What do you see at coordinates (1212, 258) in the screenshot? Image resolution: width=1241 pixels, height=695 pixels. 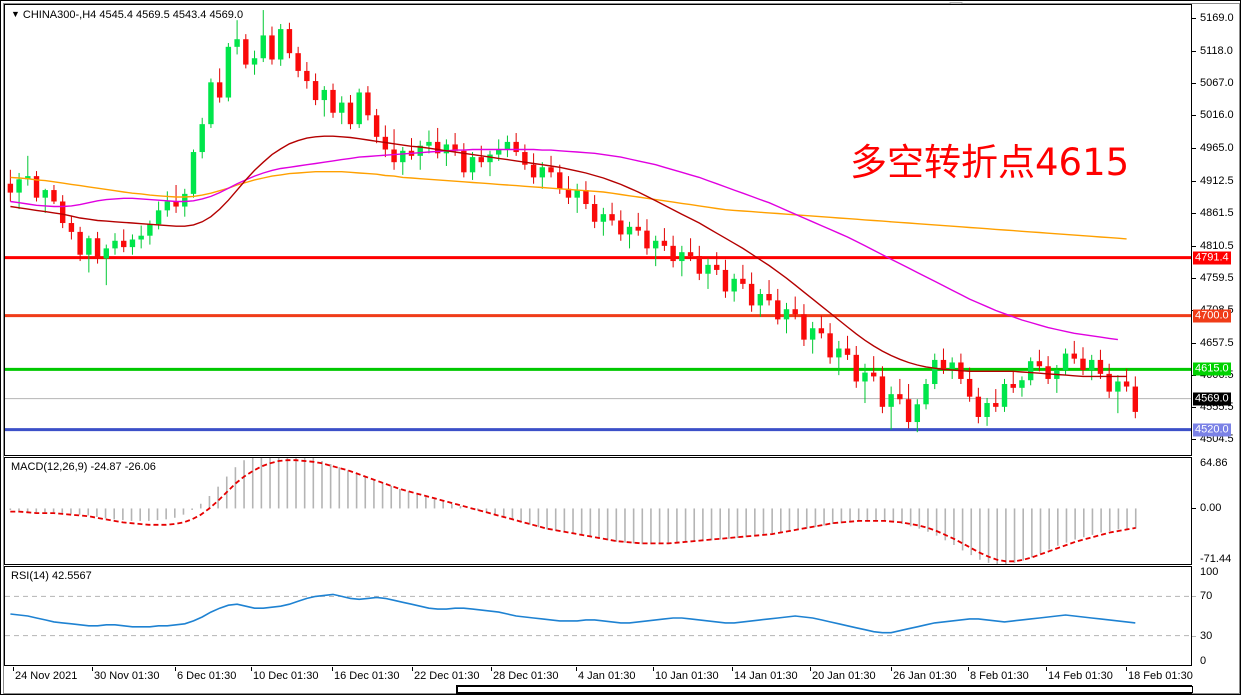 I see `resistance-4791-badge: 4791.4` at bounding box center [1212, 258].